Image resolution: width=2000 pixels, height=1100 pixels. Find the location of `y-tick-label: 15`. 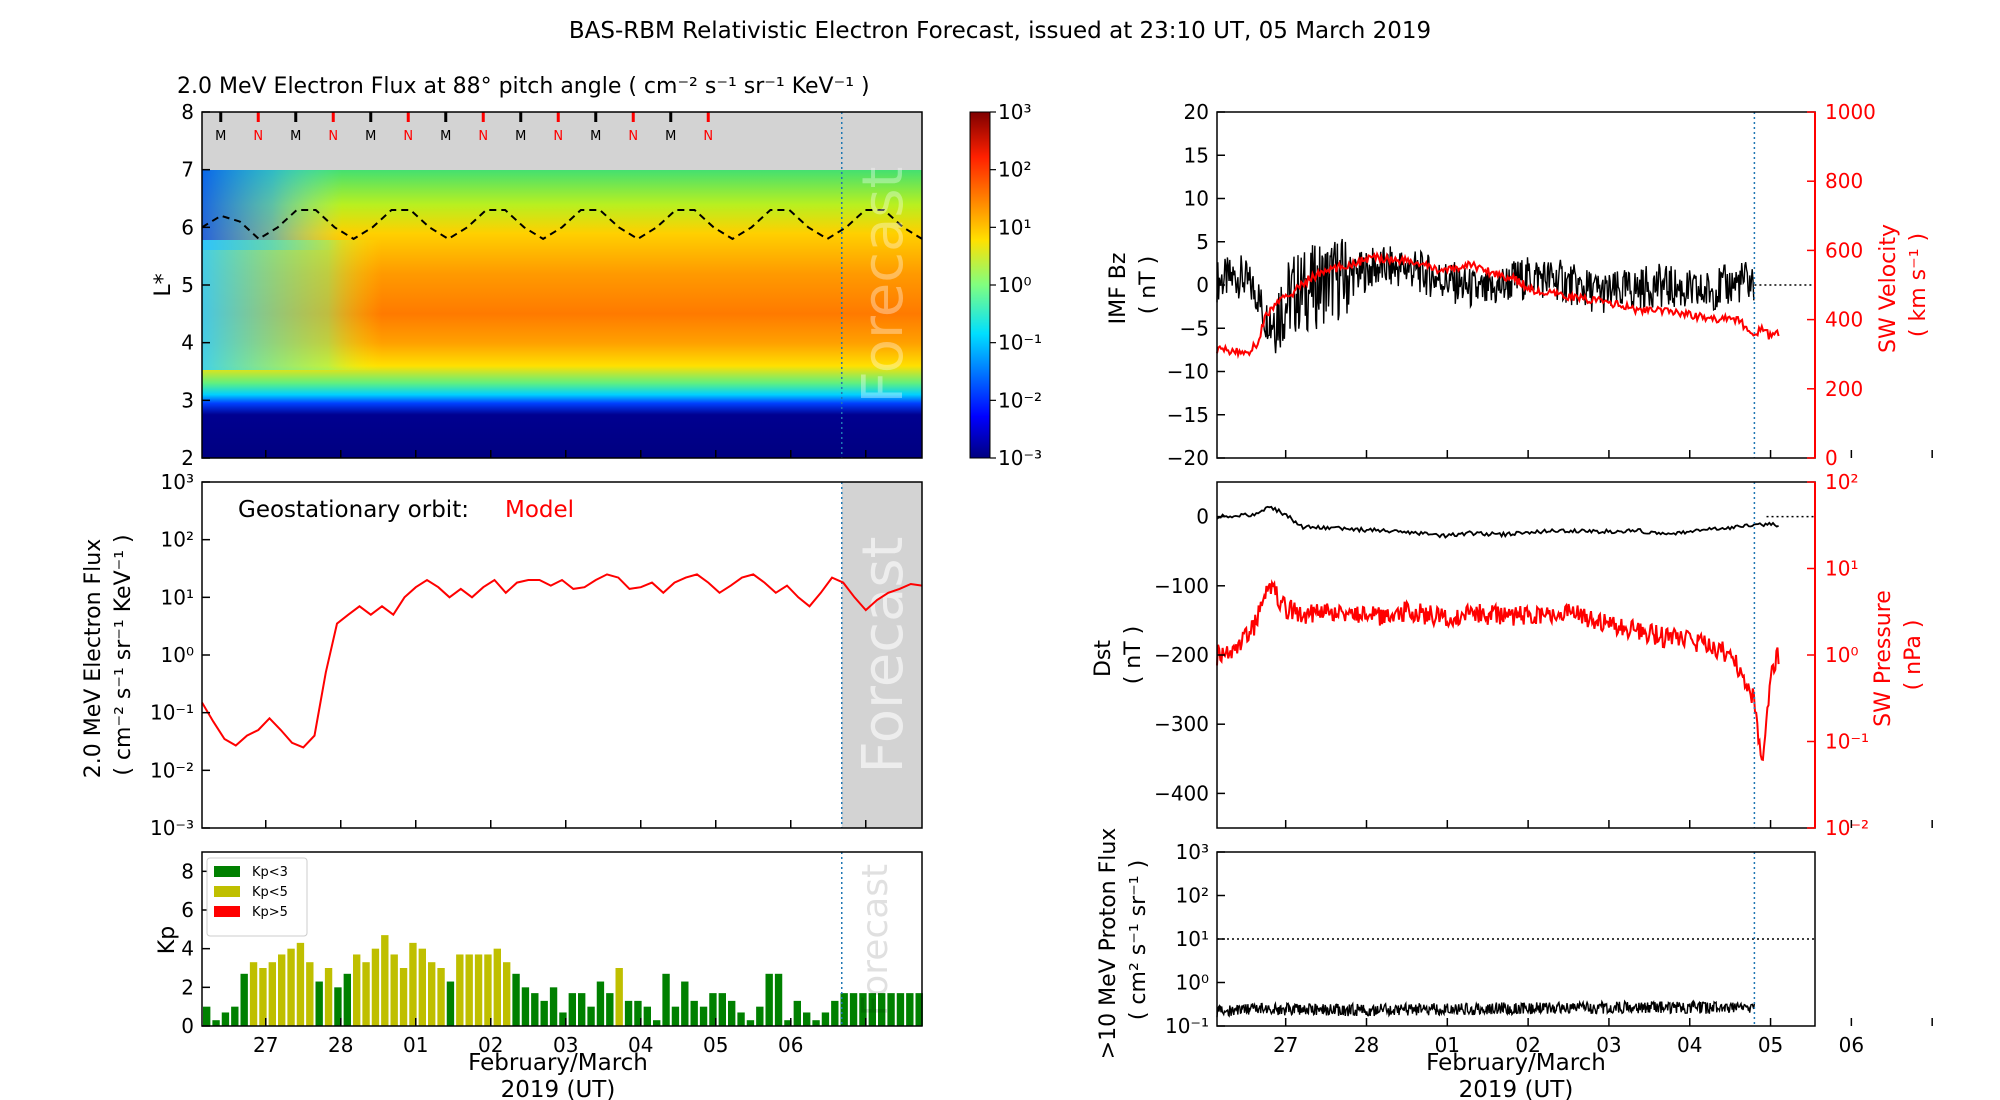

y-tick-label: 15 is located at coordinates (1196, 155).